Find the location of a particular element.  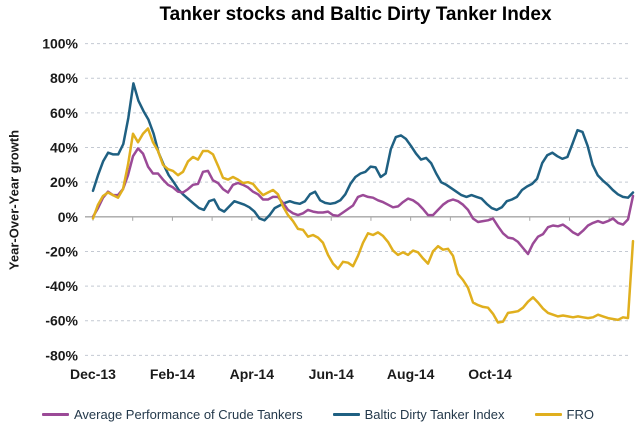

legend-label: Average Performance of Crude Tankers is located at coordinates (188, 414).